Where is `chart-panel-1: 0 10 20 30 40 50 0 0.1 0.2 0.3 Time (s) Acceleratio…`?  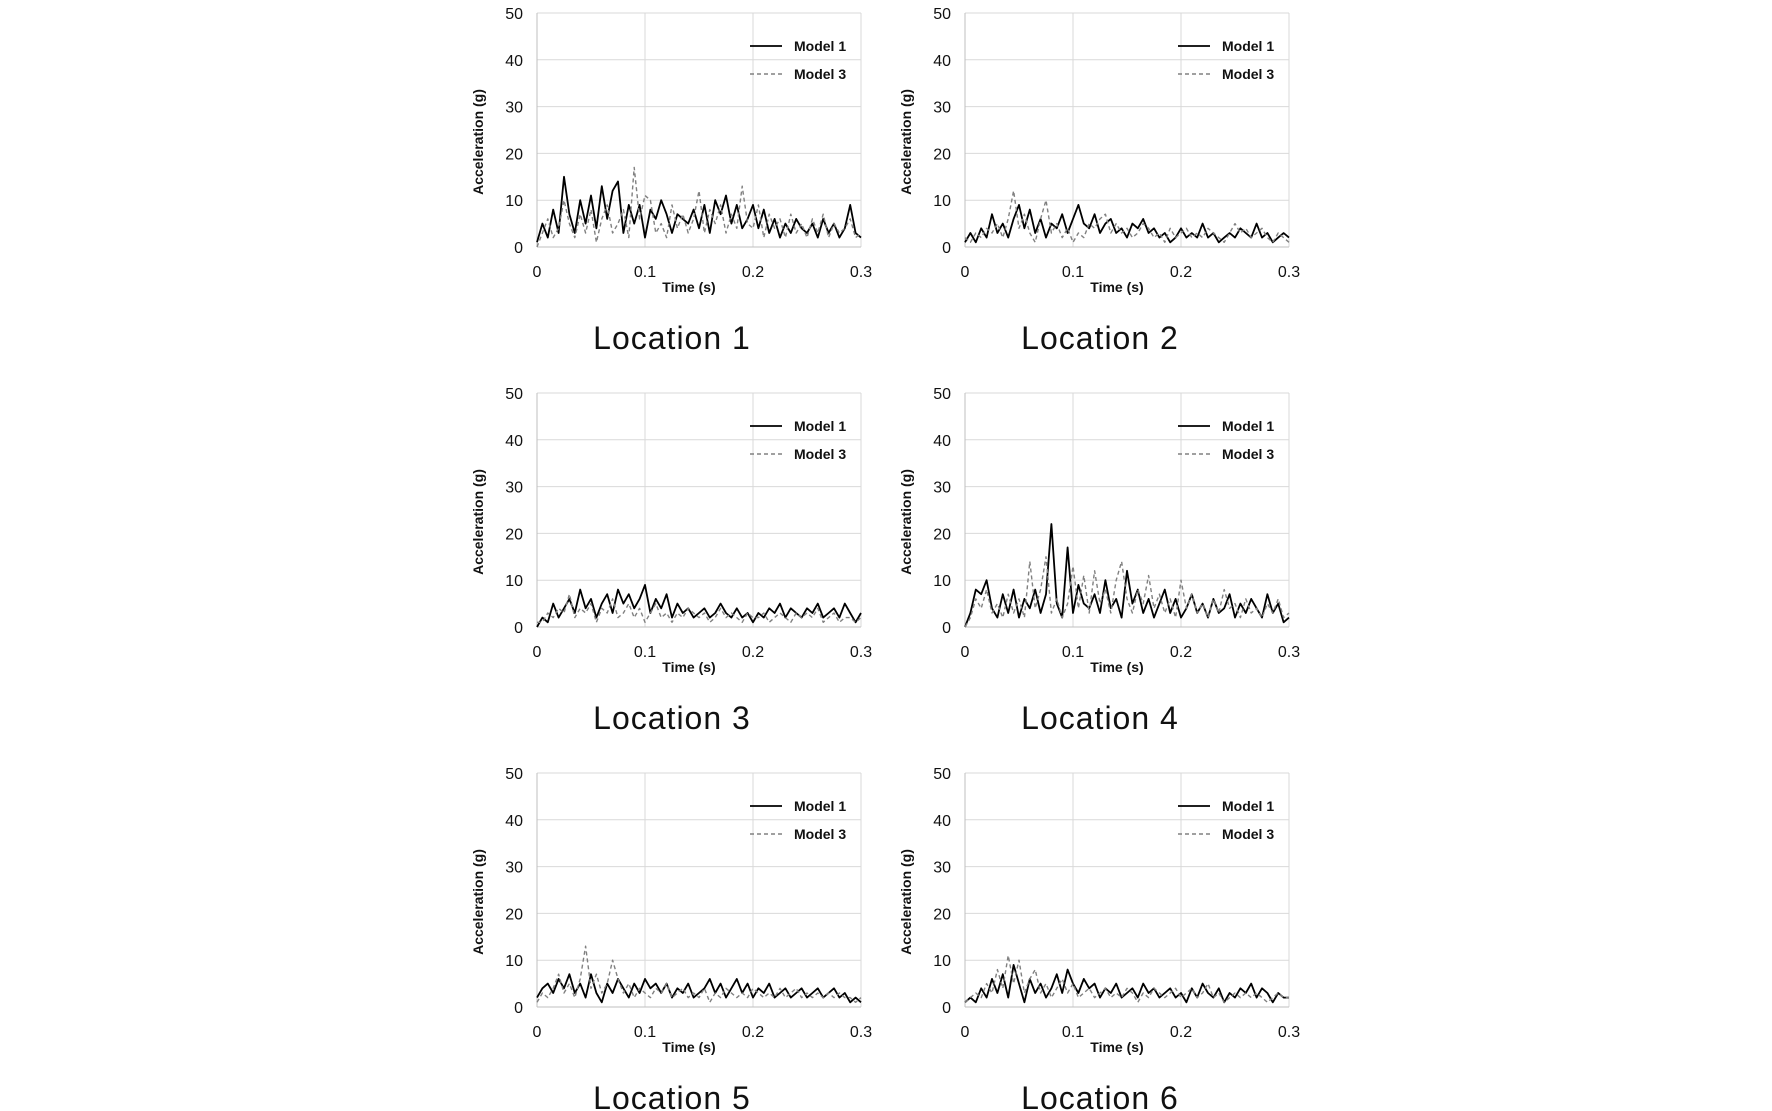 chart-panel-1: 0 10 20 30 40 50 0 0.1 0.2 0.3 Time (s) Acceleratio… is located at coordinates (671, 181).